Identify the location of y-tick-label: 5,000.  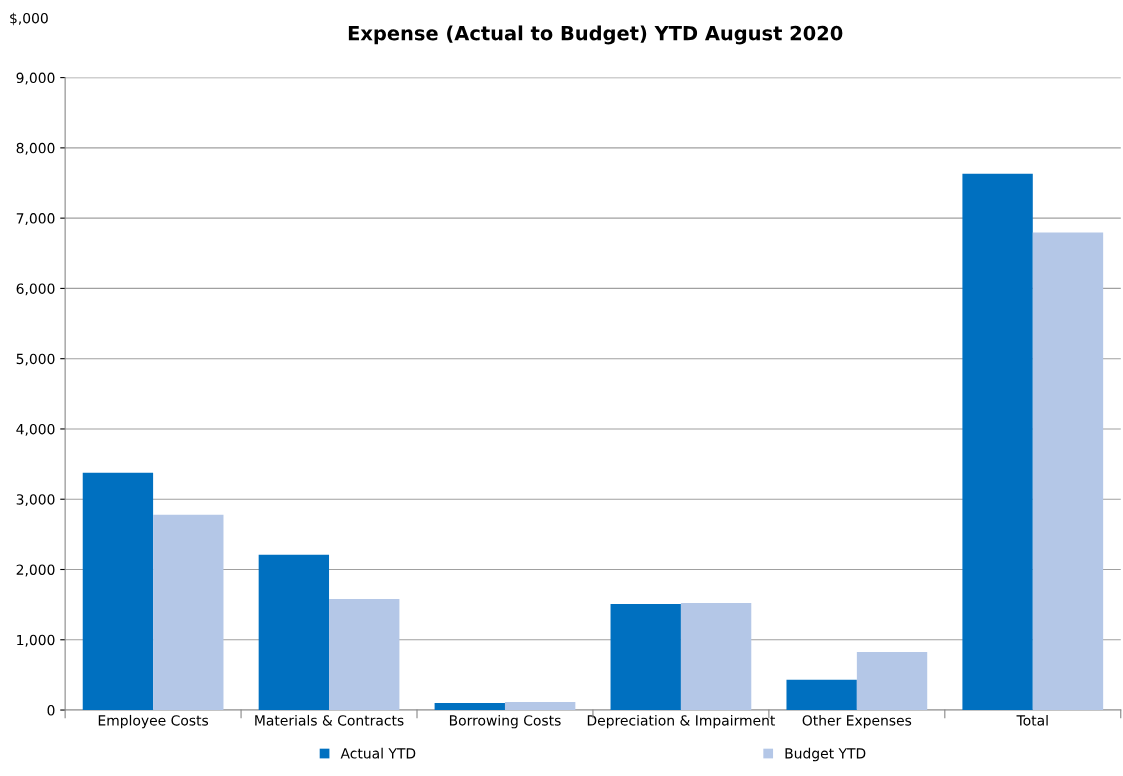
(35, 359).